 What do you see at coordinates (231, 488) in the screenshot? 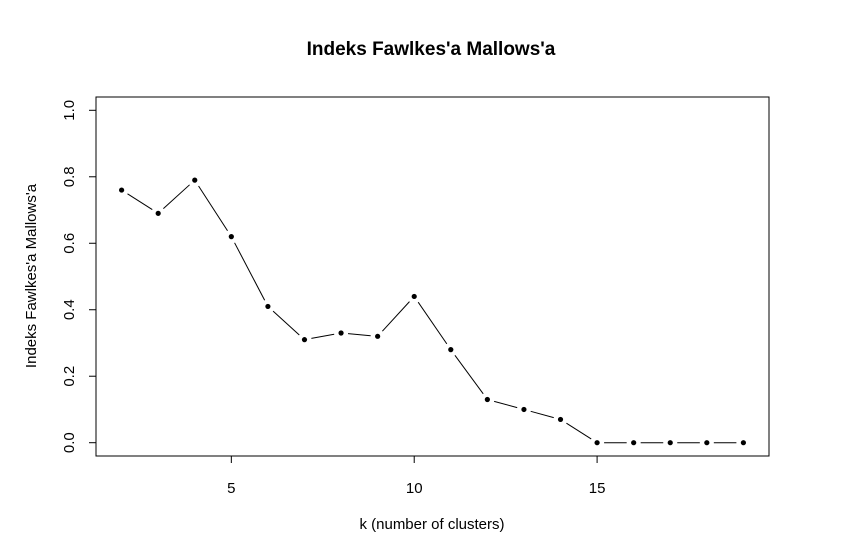
I see `x-tick-label: 5` at bounding box center [231, 488].